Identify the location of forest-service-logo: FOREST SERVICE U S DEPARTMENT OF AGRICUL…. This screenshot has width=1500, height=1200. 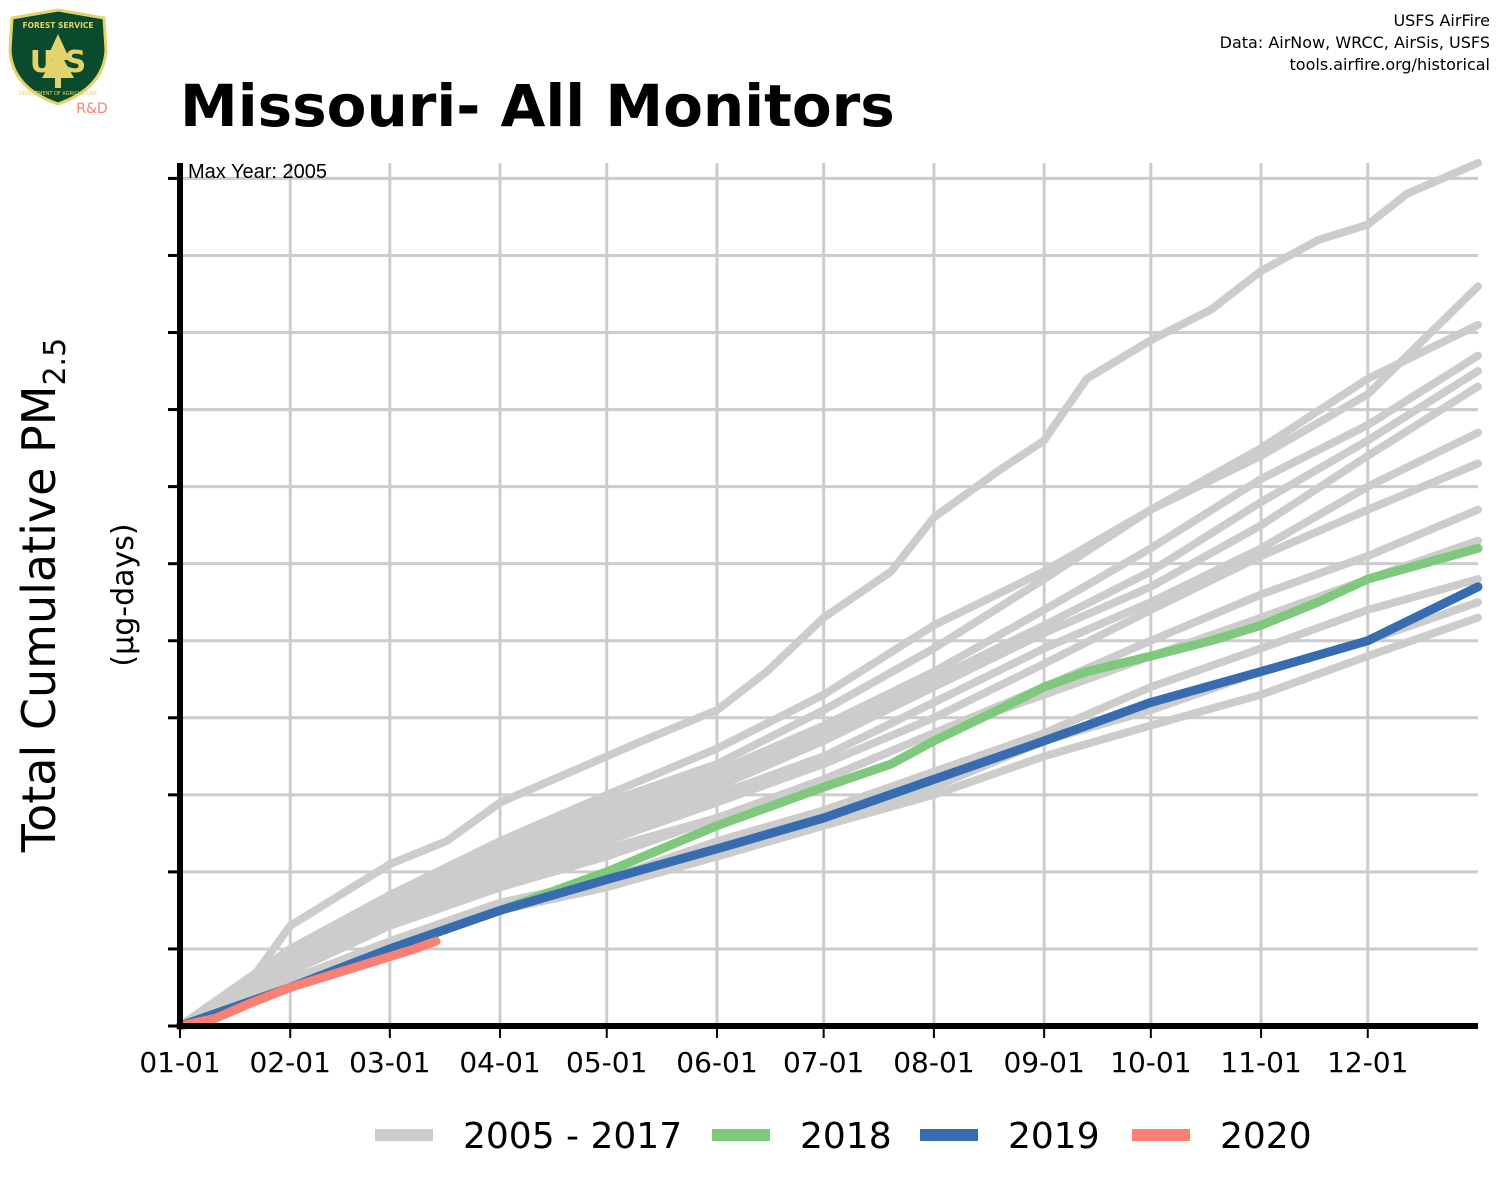
(58, 62).